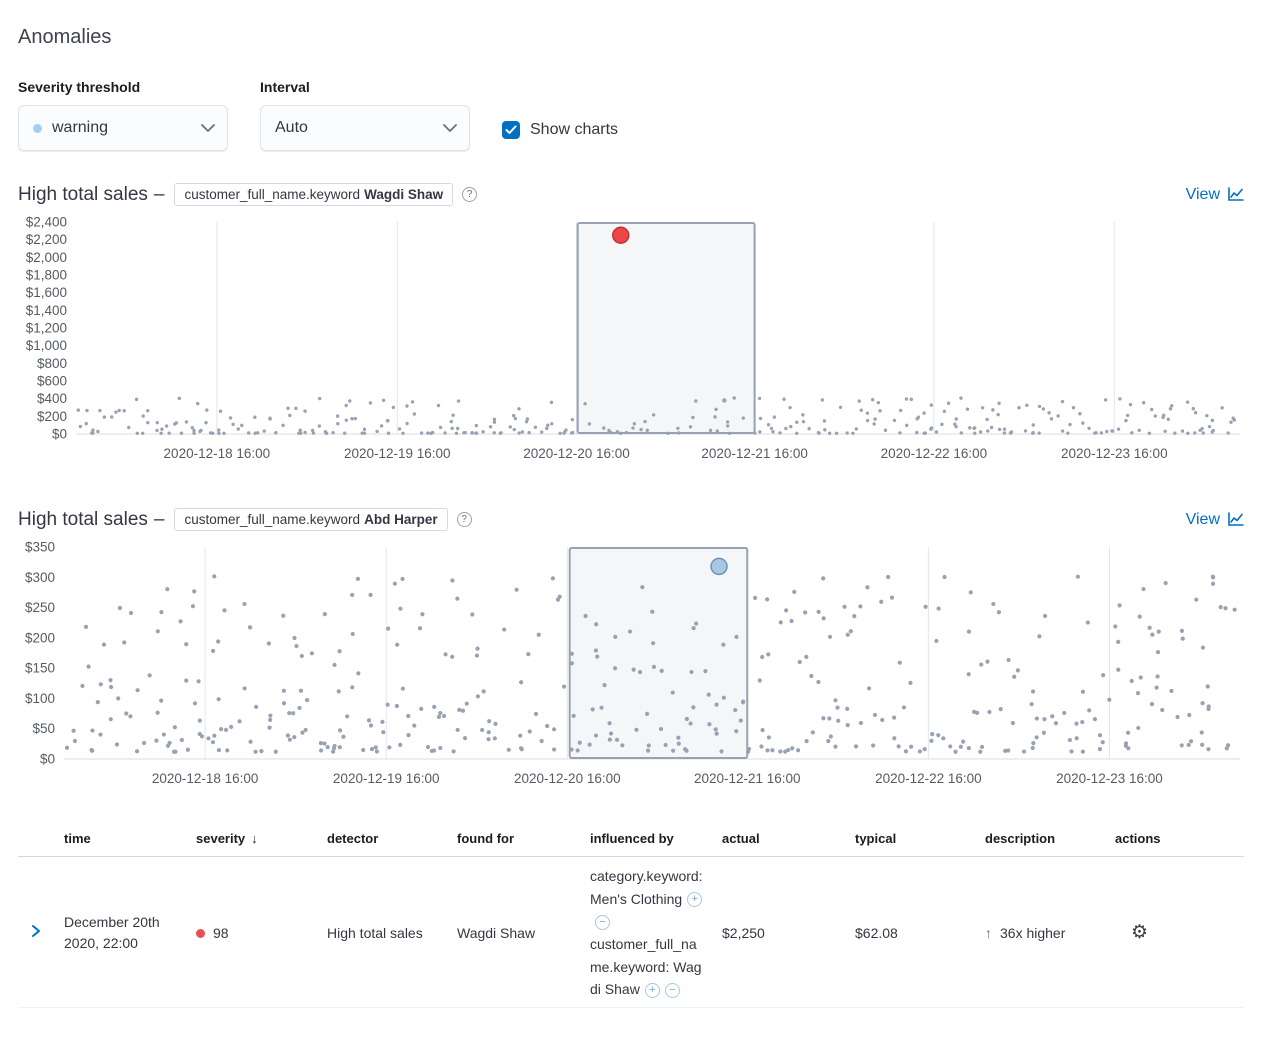 This screenshot has width=1262, height=1043. What do you see at coordinates (112, 933) in the screenshot?
I see `cell-time: December 20th 2020, 22:00` at bounding box center [112, 933].